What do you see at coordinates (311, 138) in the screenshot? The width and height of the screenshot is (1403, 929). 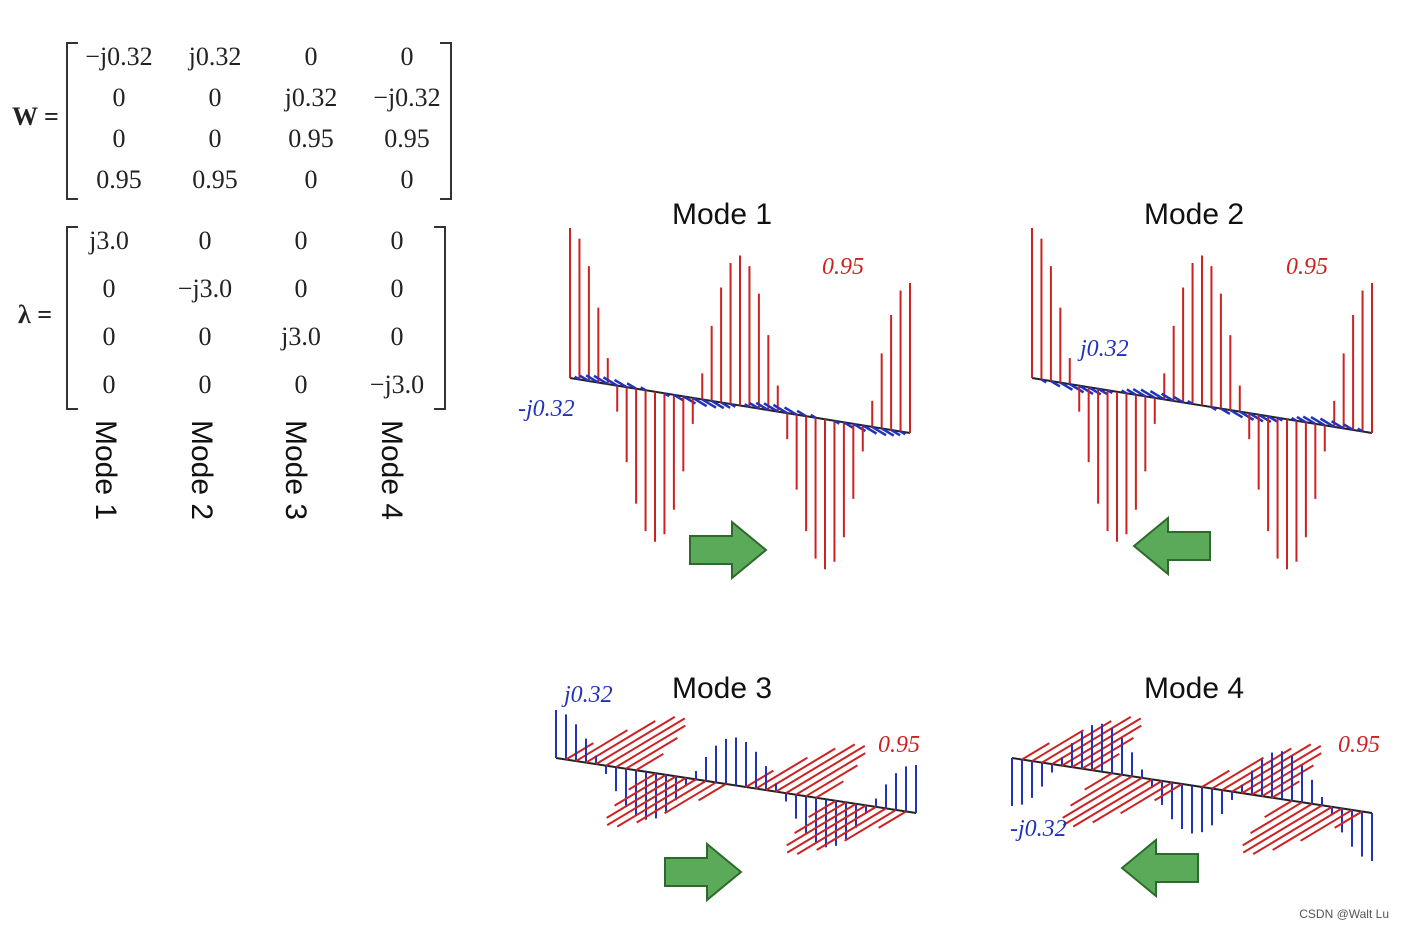 I see `w-cell-r3c3: 0.95` at bounding box center [311, 138].